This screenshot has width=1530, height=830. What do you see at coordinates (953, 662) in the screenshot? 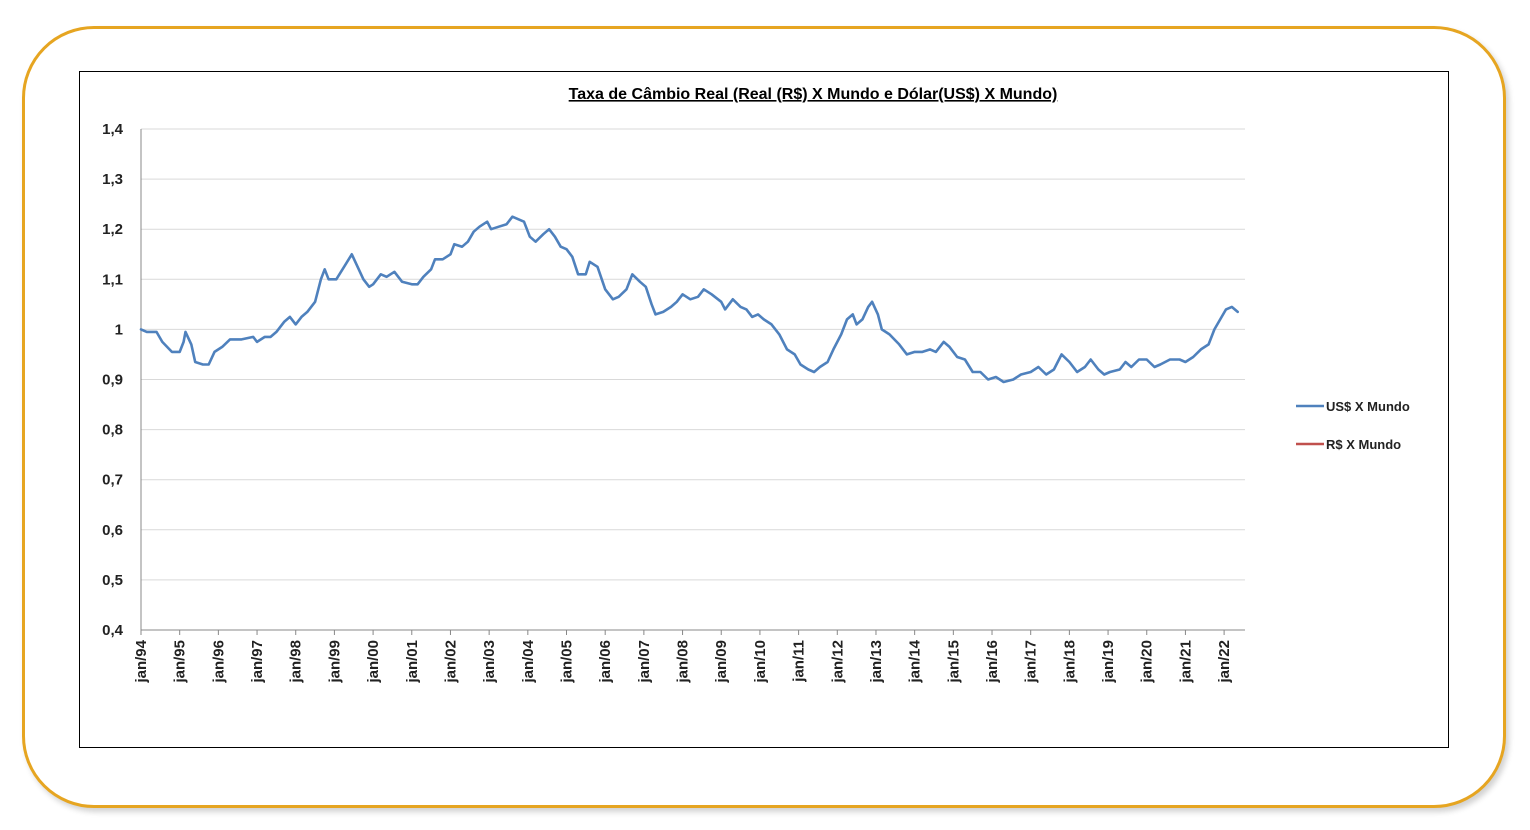
I see `x-tick-label: jan/15` at bounding box center [953, 662].